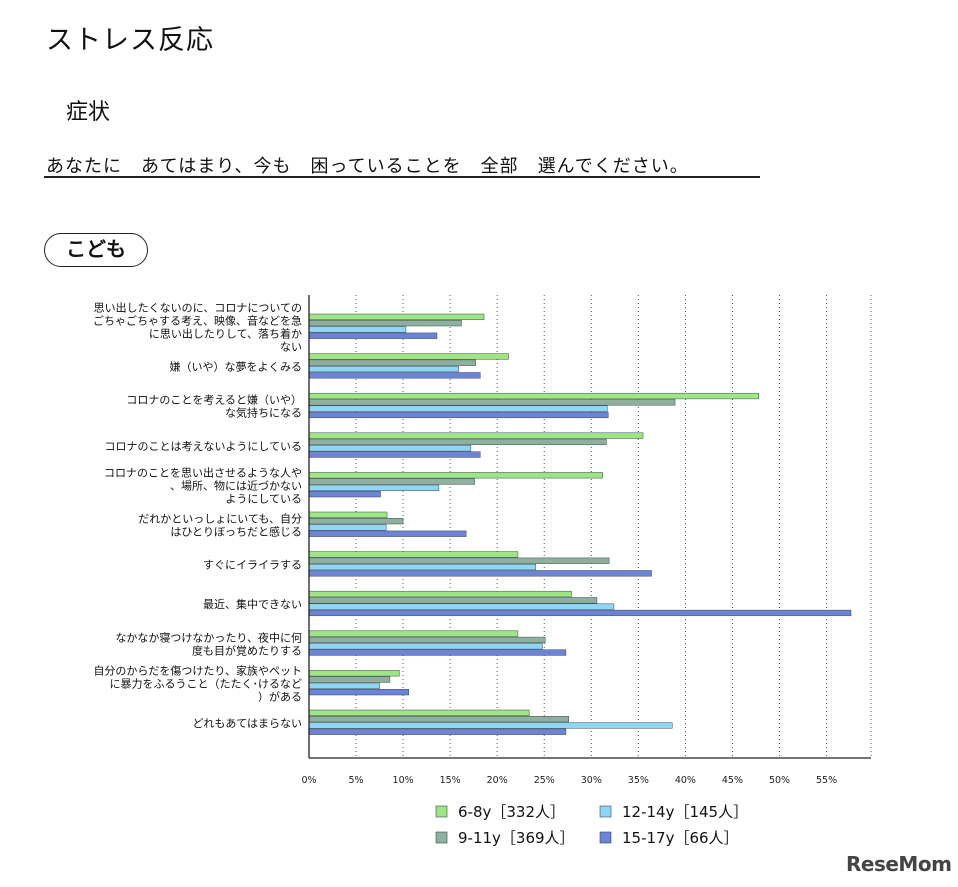 The image size is (958, 887). What do you see at coordinates (203, 446) in the screenshot?
I see `category-label: コロナのことは考えないようにしている` at bounding box center [203, 446].